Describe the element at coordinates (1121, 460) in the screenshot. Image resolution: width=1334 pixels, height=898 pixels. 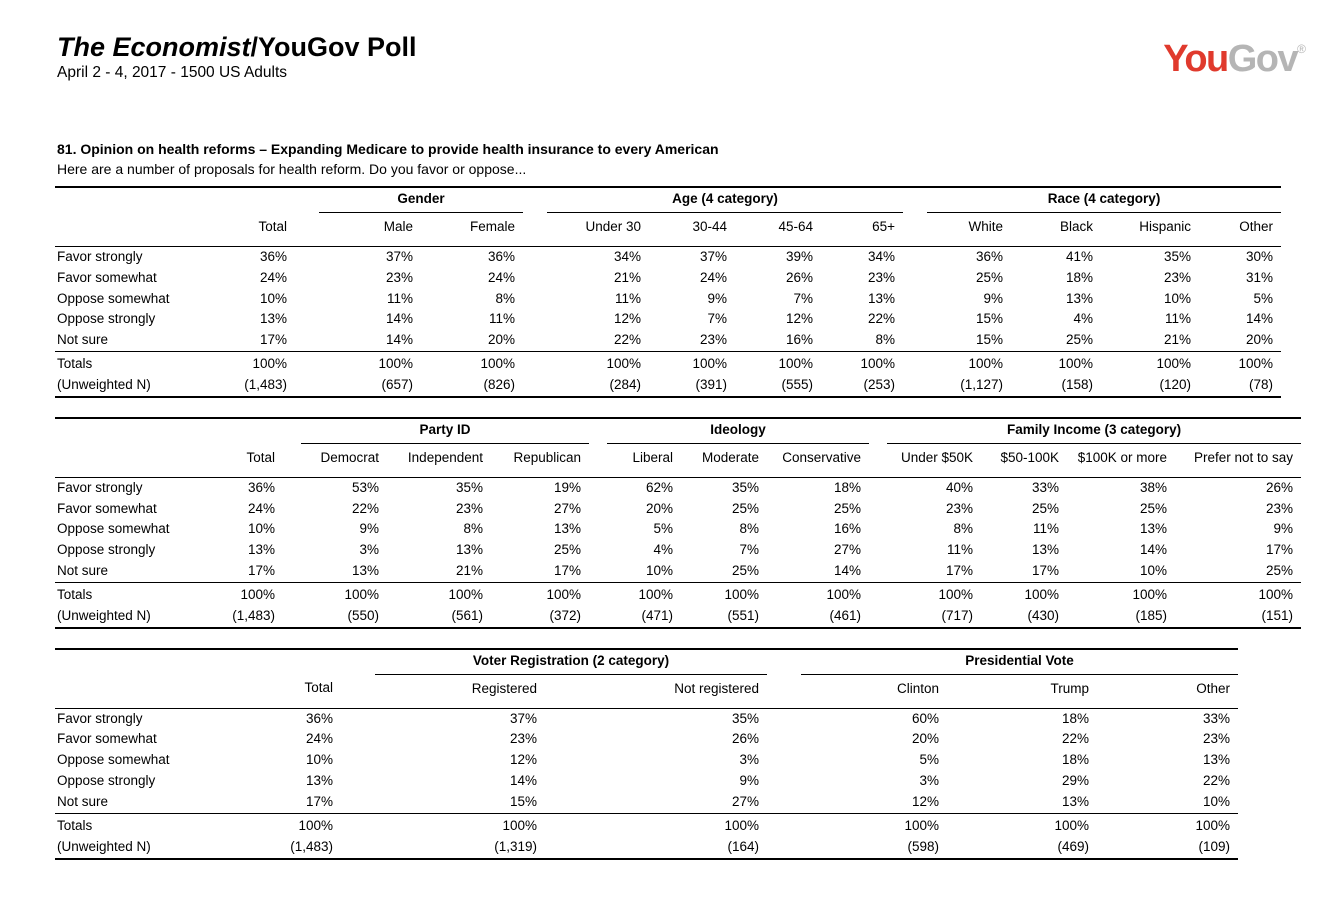
I see `column-header: $100K or more` at that location.